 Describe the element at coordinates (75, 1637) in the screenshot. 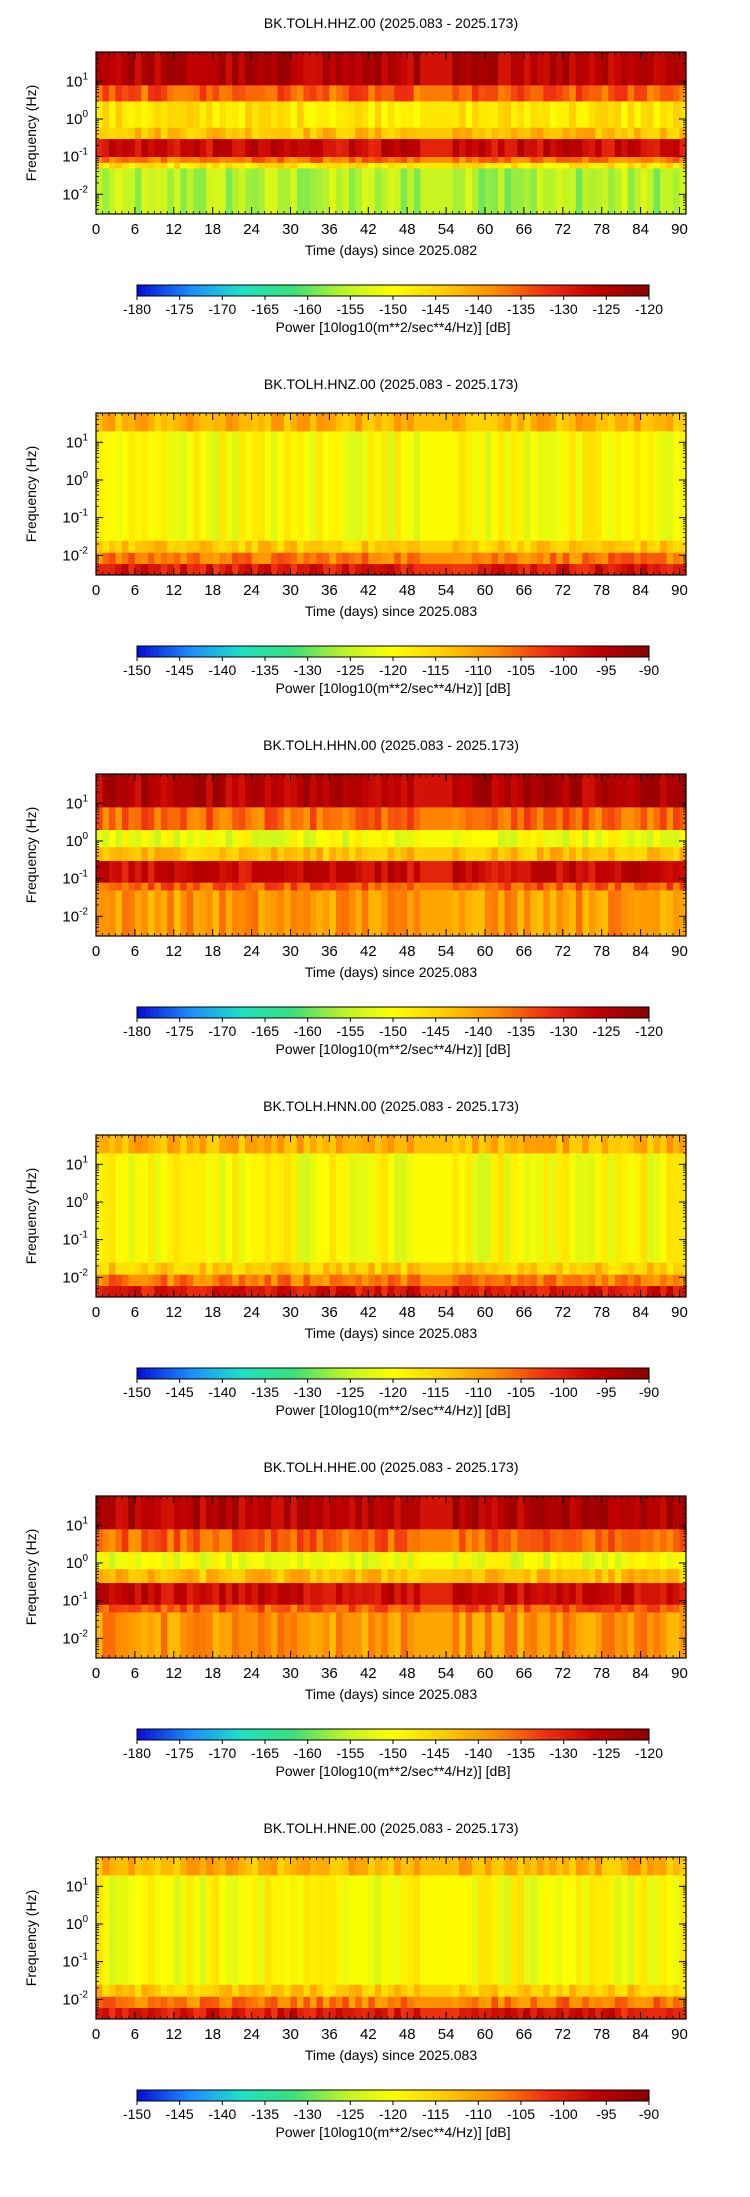

I see `y-tick-label: 10-2` at that location.